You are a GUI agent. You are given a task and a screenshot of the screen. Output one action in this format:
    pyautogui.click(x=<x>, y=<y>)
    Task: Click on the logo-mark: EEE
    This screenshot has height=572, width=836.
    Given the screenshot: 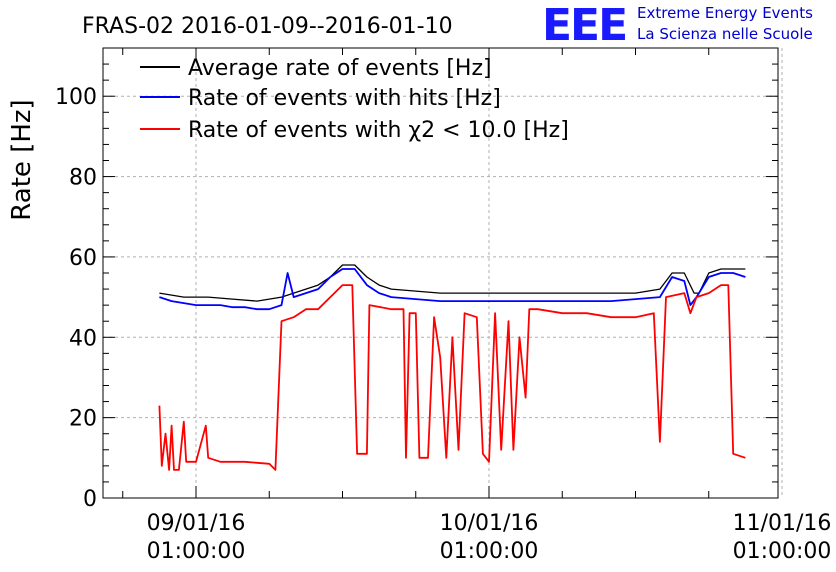 What is the action you would take?
    pyautogui.click(x=584, y=25)
    